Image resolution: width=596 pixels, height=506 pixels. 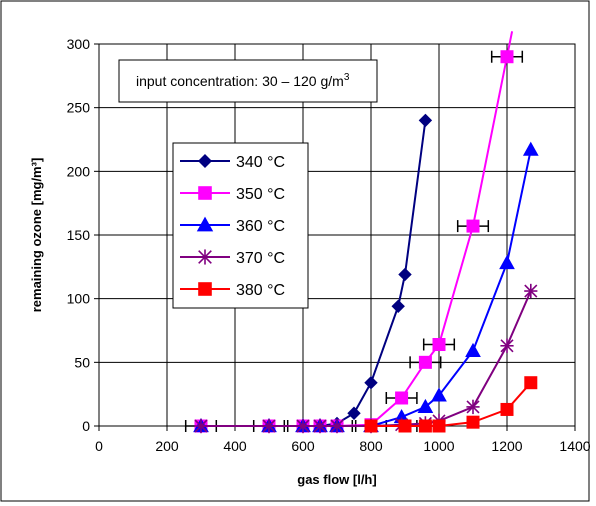 What do you see at coordinates (79, 235) in the screenshot?
I see `y-tick-label: 150` at bounding box center [79, 235].